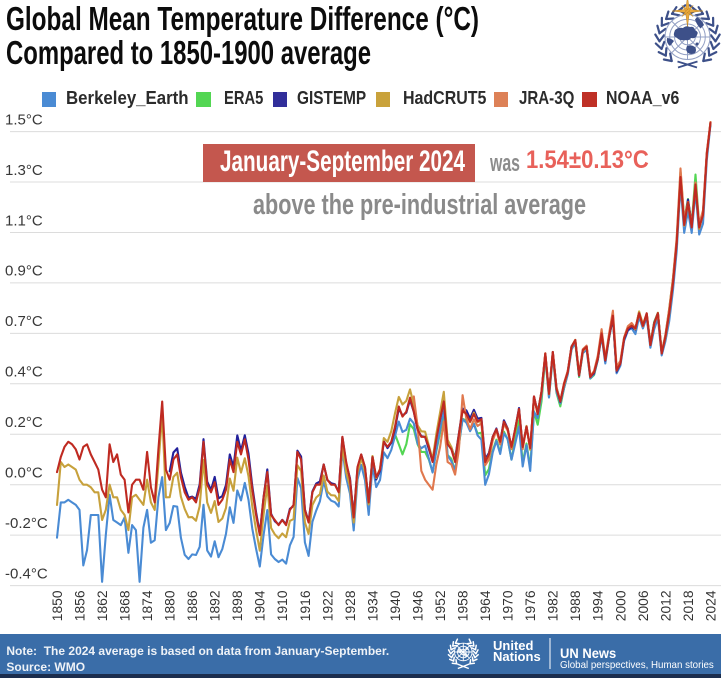  What do you see at coordinates (305, 605) in the screenshot?
I see `svg-text: 1916` at bounding box center [305, 605].